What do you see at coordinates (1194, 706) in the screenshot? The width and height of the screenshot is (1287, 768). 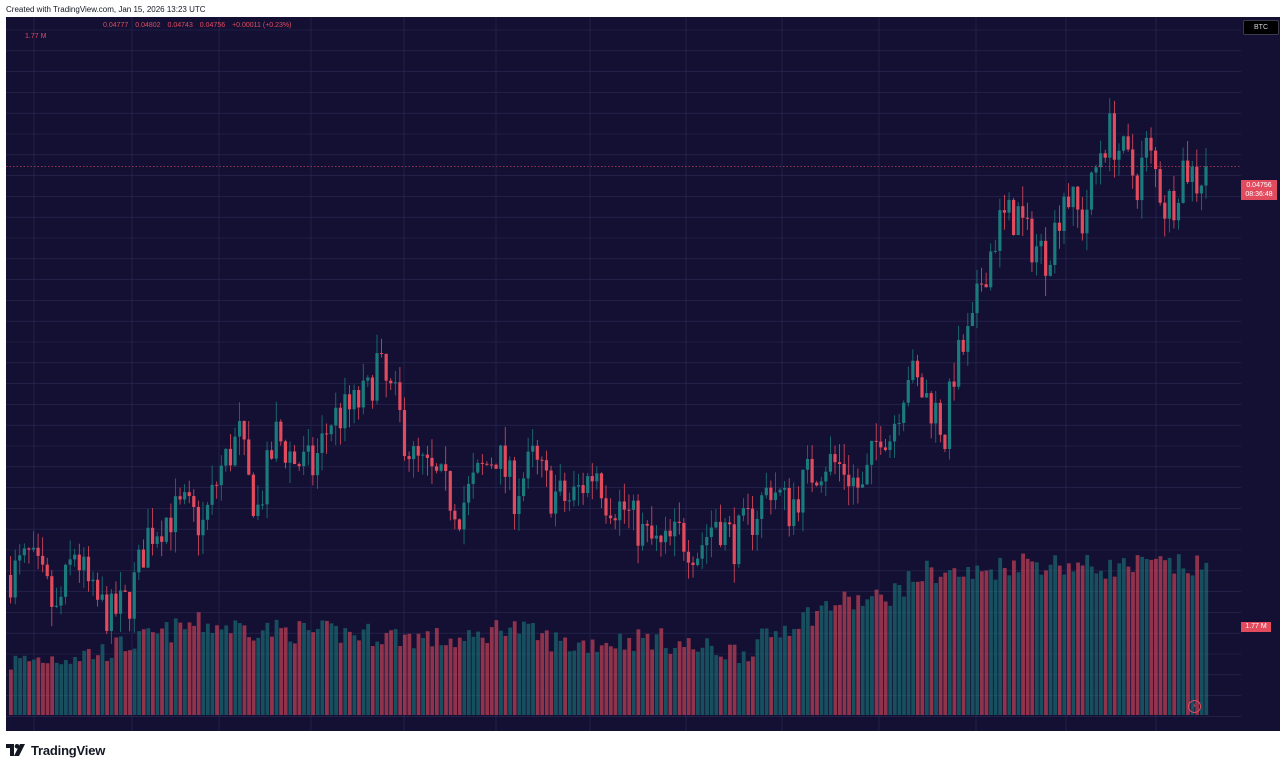 I see `lightning-icon: ⚡` at bounding box center [1194, 706].